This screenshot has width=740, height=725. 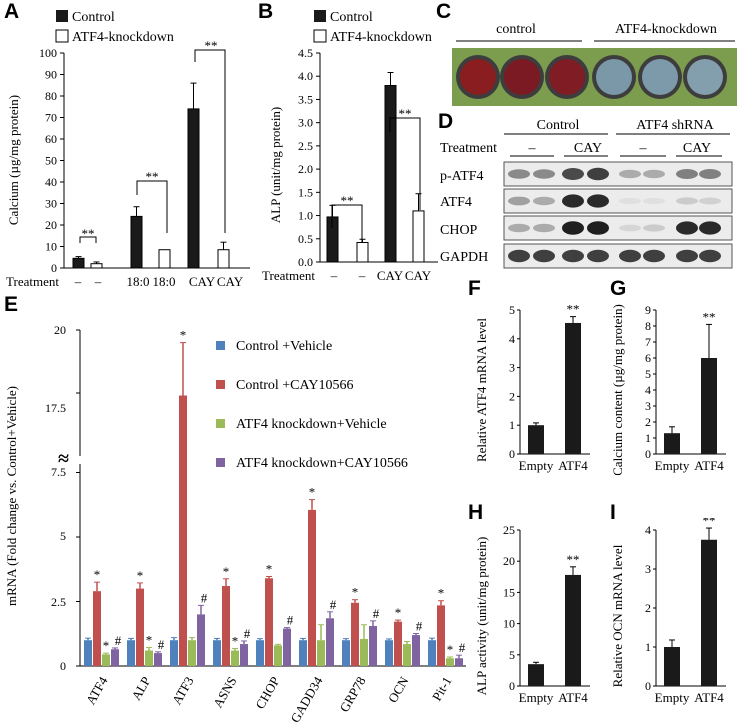 What do you see at coordinates (183, 690) in the screenshot?
I see `category-label: ATF3` at bounding box center [183, 690].